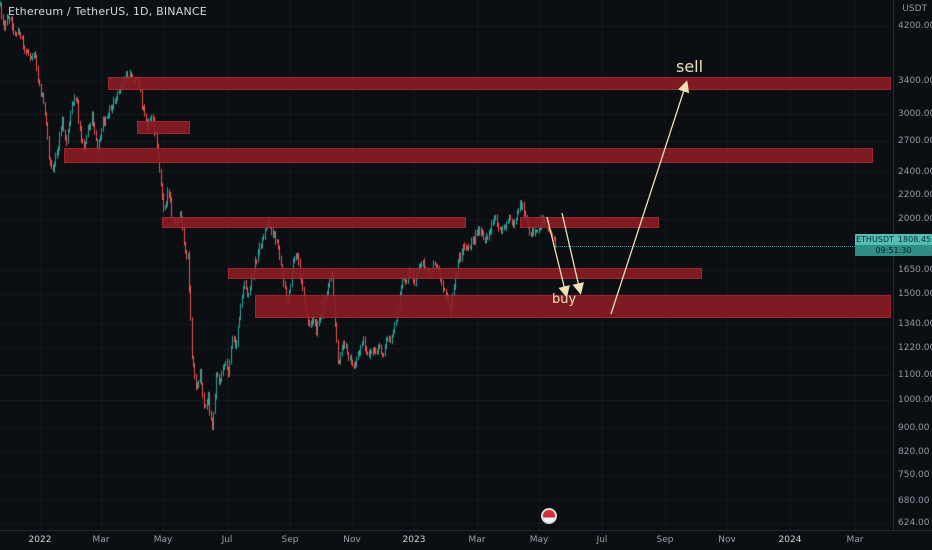 The height and width of the screenshot is (550, 932). What do you see at coordinates (107, 11) in the screenshot?
I see `symbol-title: Ethereum / TetherUS, 1D, BINANCE` at bounding box center [107, 11].